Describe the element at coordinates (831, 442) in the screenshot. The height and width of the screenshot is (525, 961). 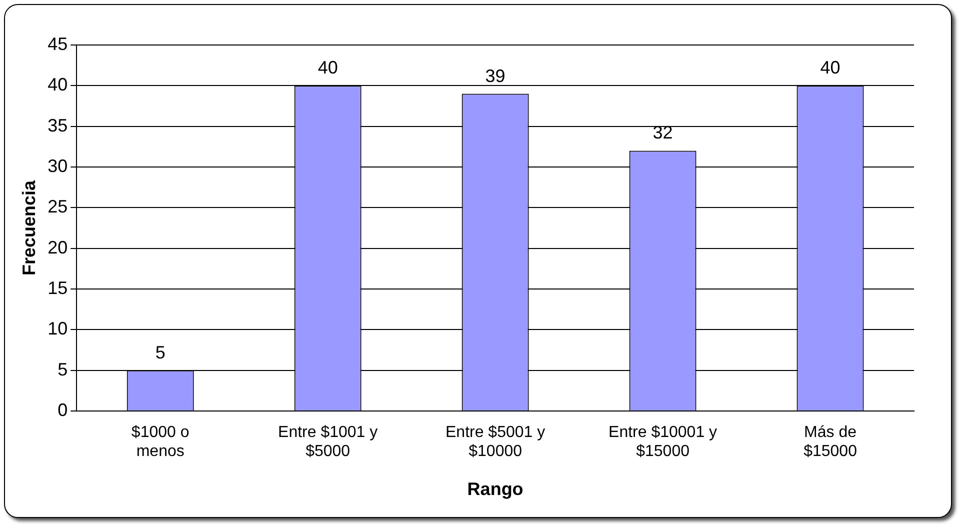
I see `x-tick-label: Más de $15000` at that location.